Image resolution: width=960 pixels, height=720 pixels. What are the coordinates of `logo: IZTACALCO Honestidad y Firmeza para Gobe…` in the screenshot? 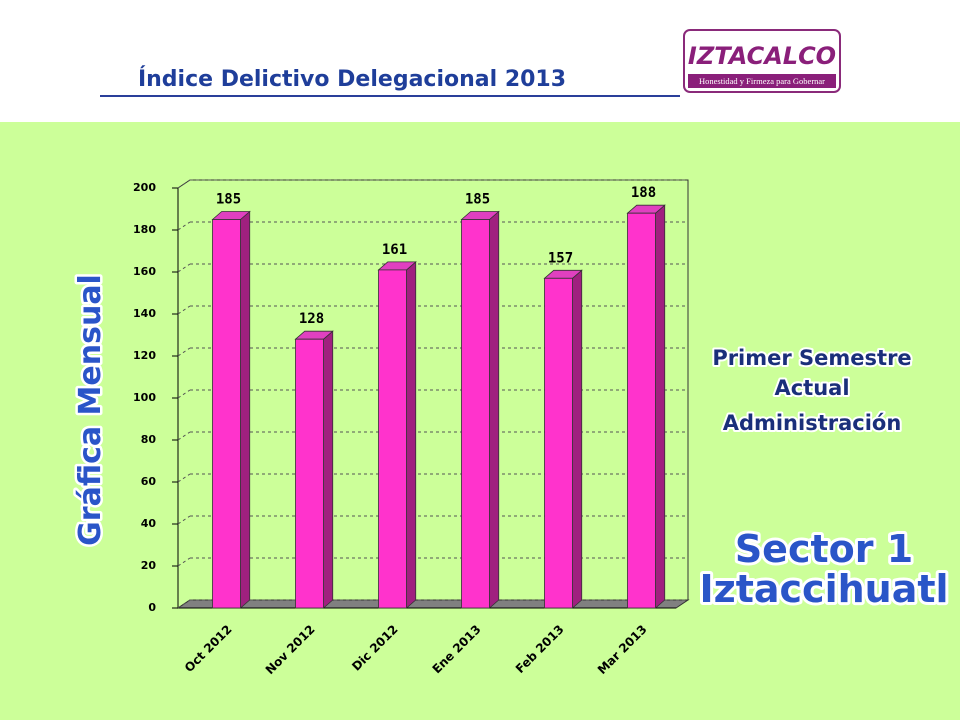 It's located at (762, 61).